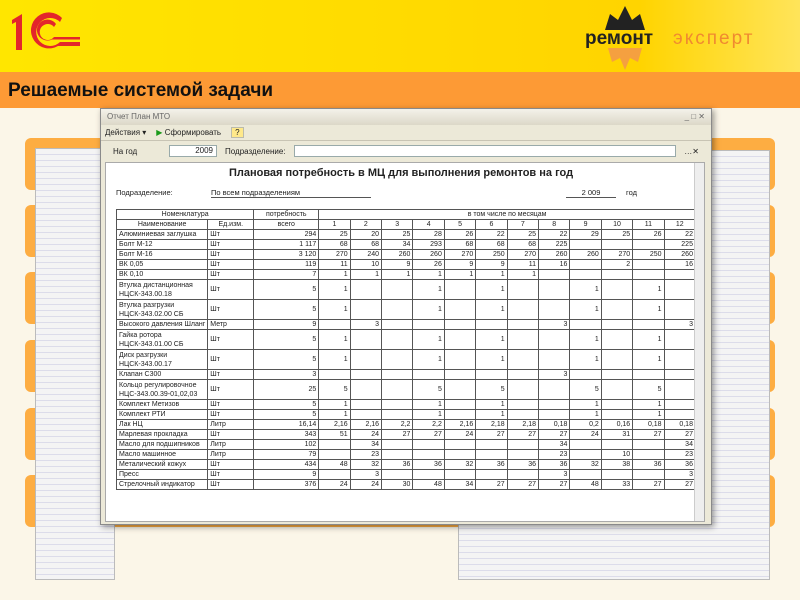 Image resolution: width=800 pixels, height=600 pixels. What do you see at coordinates (585, 234) in the screenshot?
I see `cell-month: 29` at bounding box center [585, 234].